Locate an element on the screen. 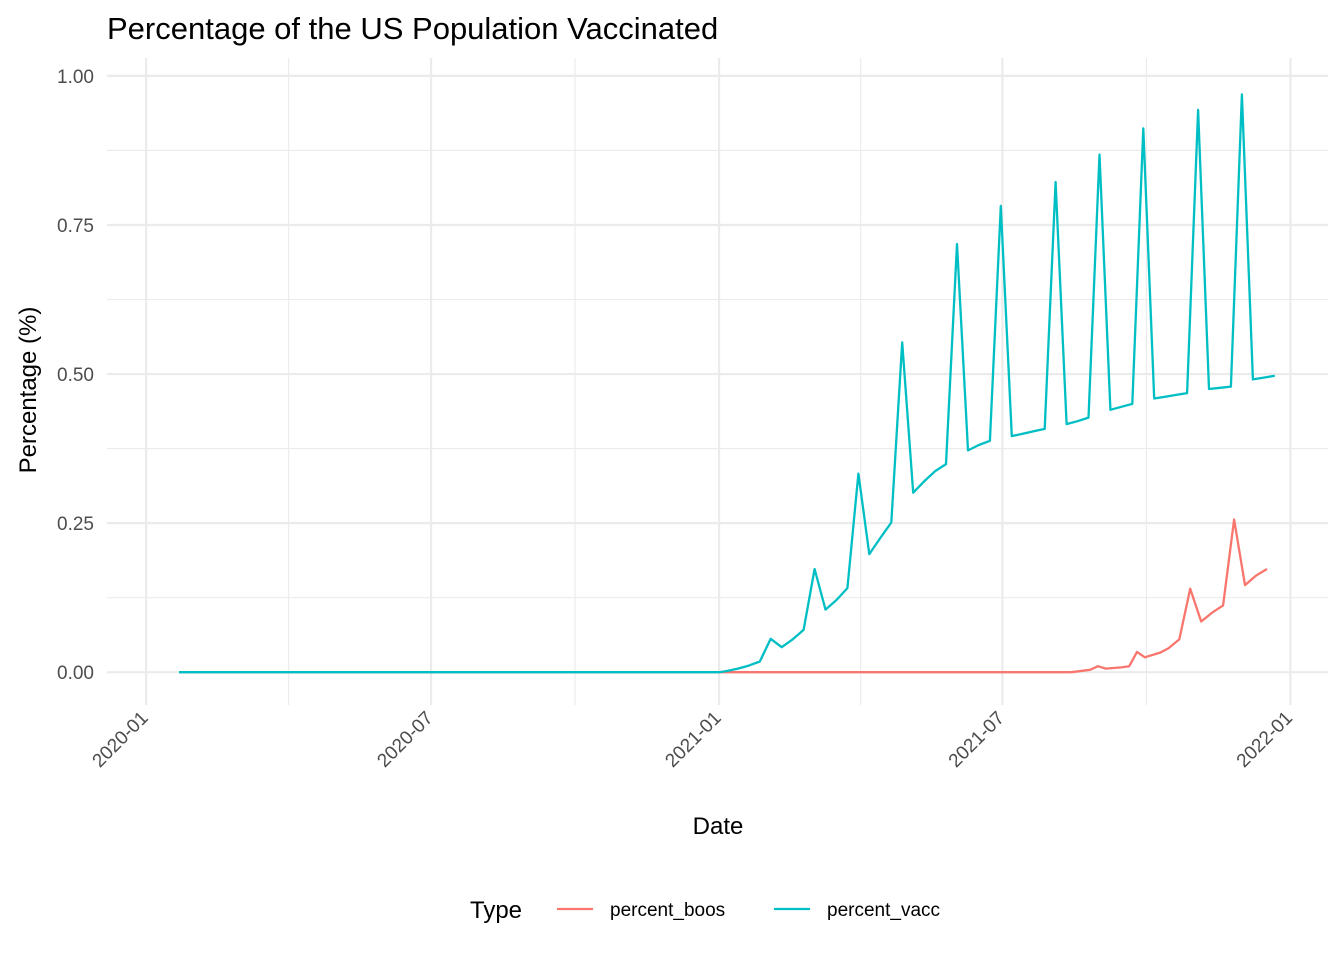 The image size is (1344, 965). y-tick-label: 0.00 is located at coordinates (75, 673).